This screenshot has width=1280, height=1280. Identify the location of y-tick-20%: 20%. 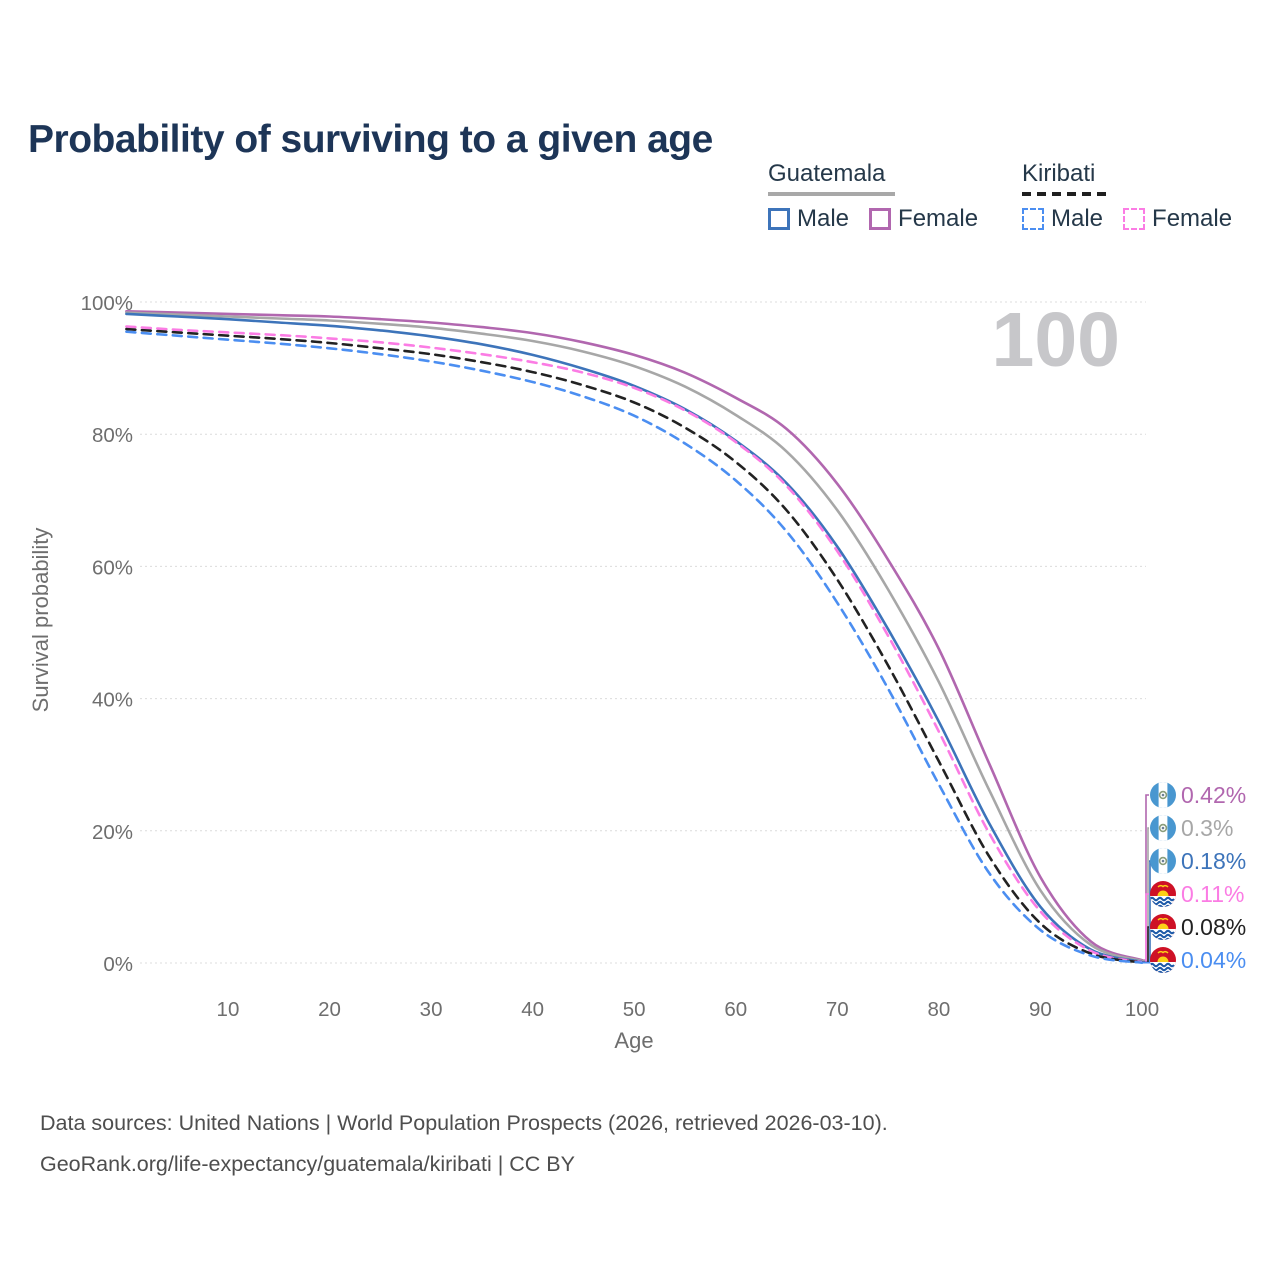
(112, 832).